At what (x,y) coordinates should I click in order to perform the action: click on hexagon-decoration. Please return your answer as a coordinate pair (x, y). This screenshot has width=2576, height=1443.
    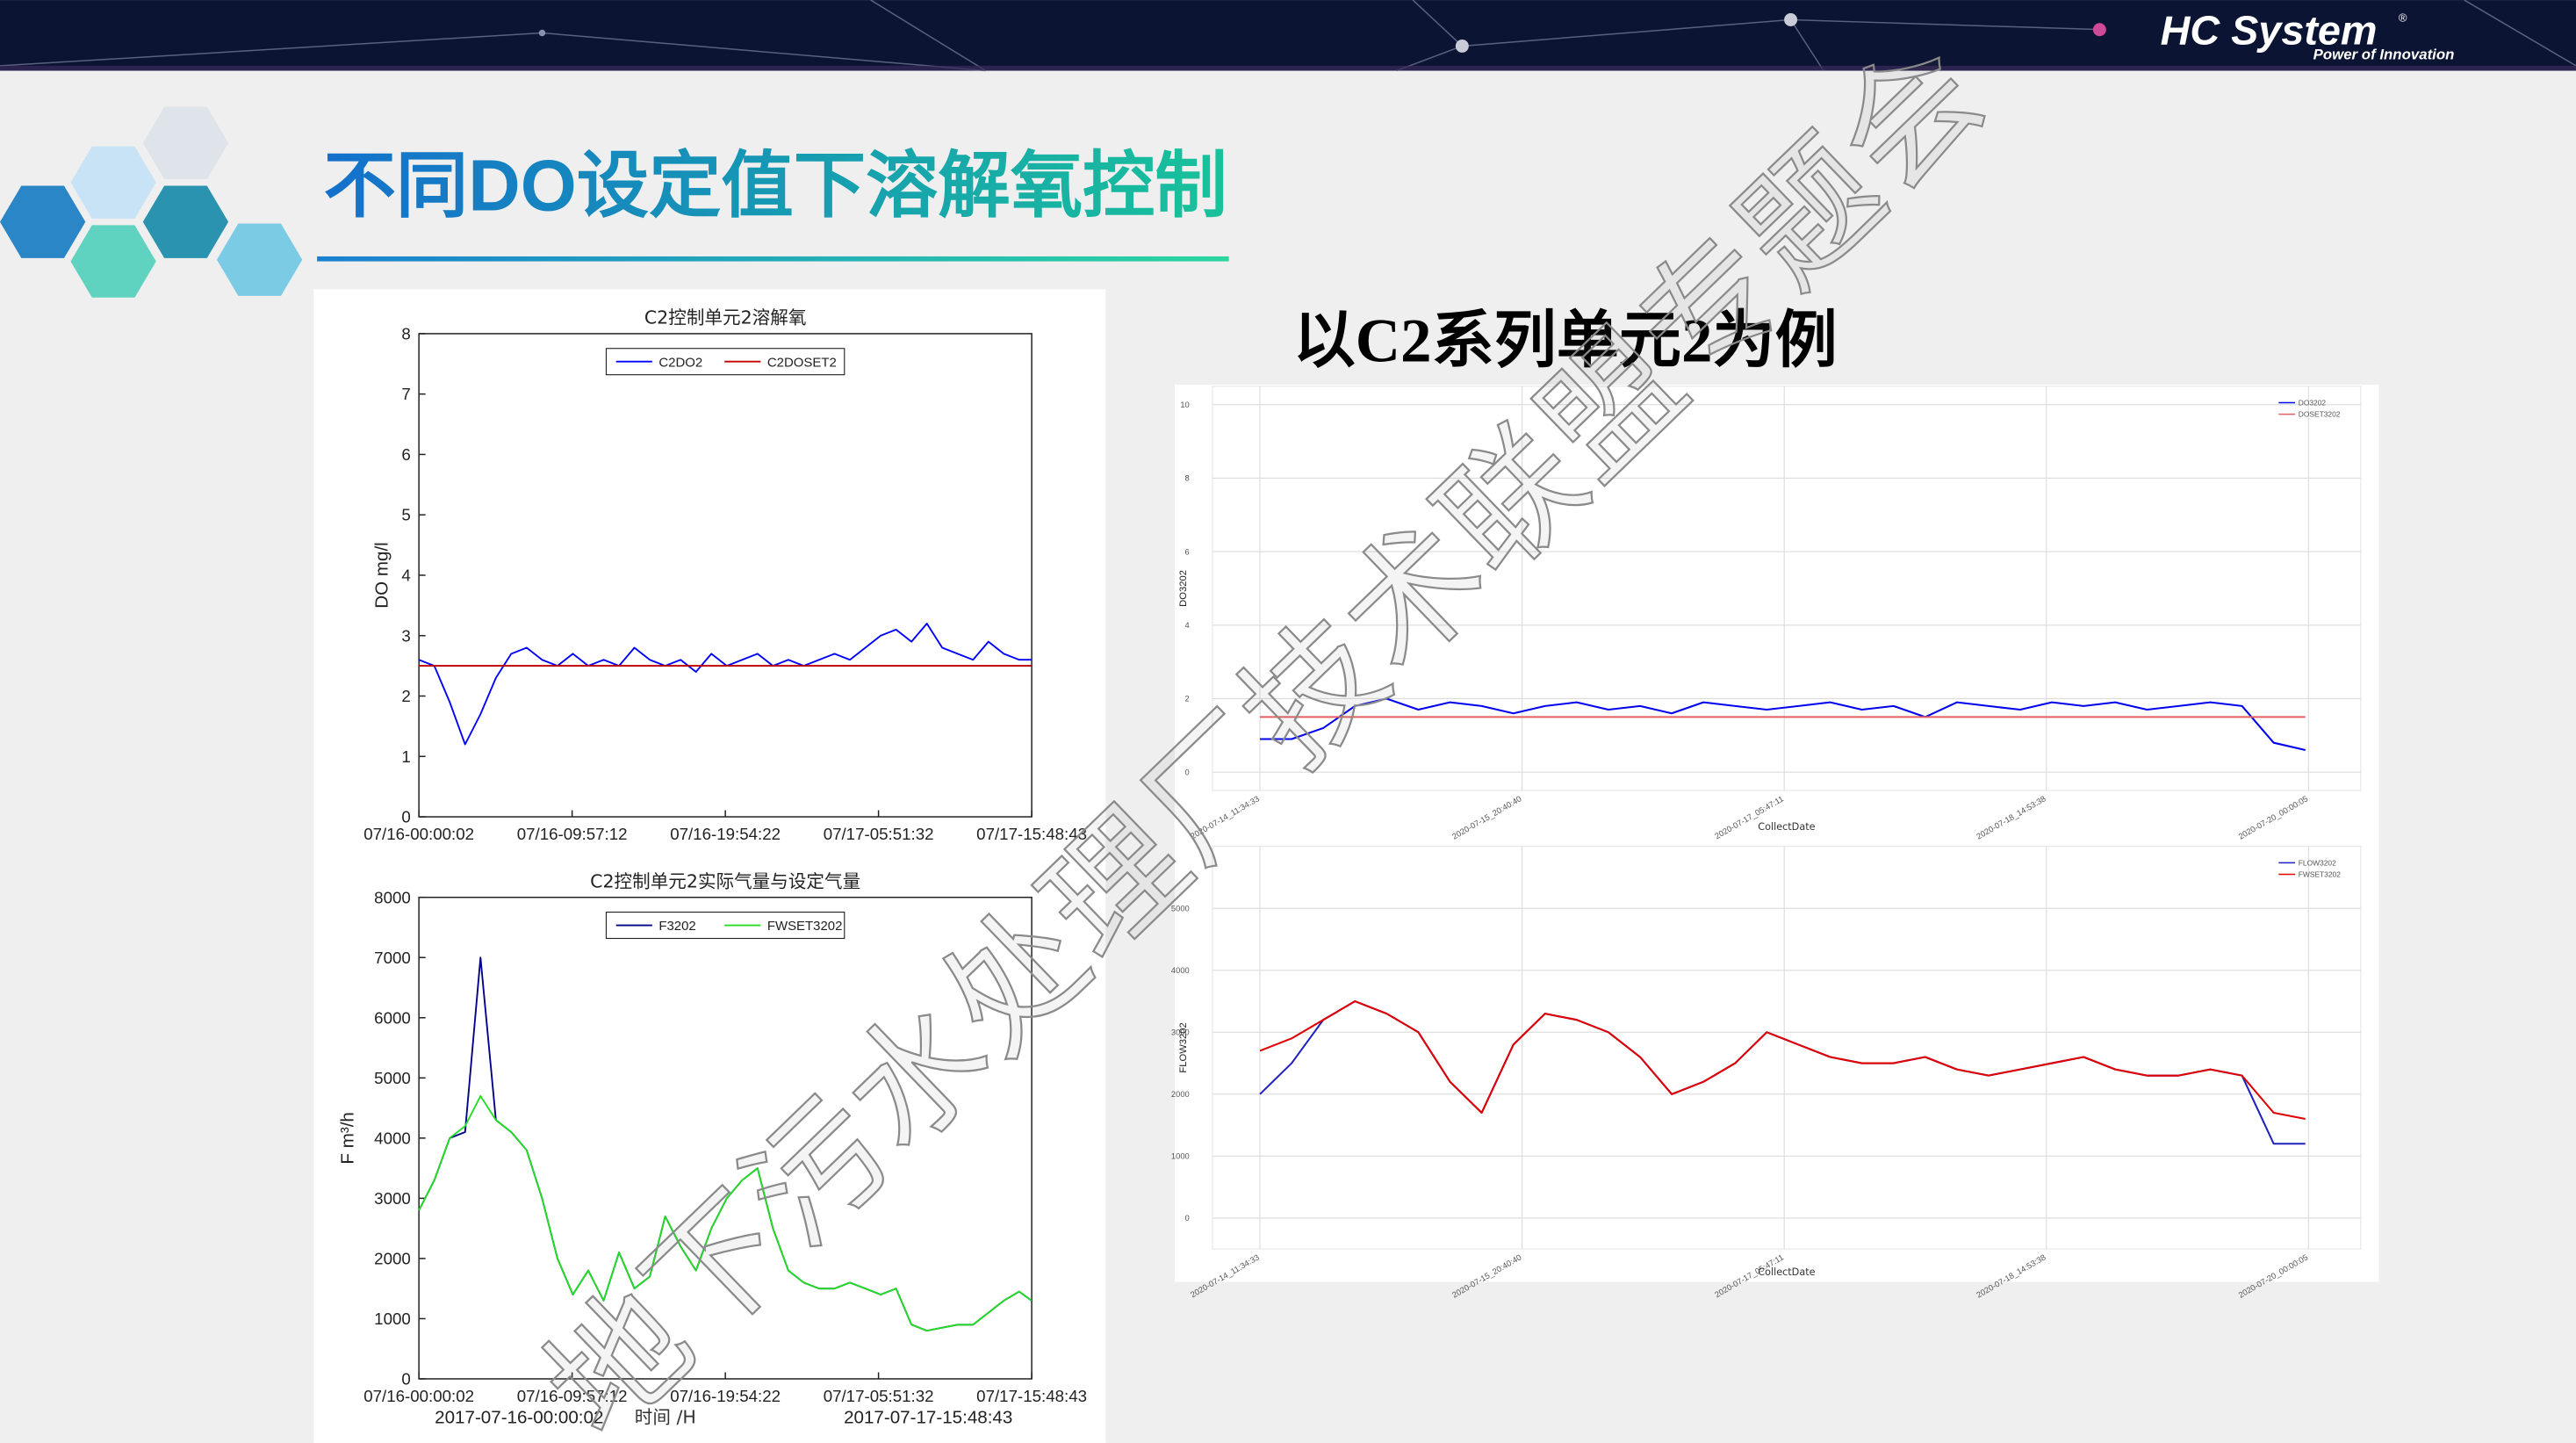
    Looking at the image, I should click on (151, 202).